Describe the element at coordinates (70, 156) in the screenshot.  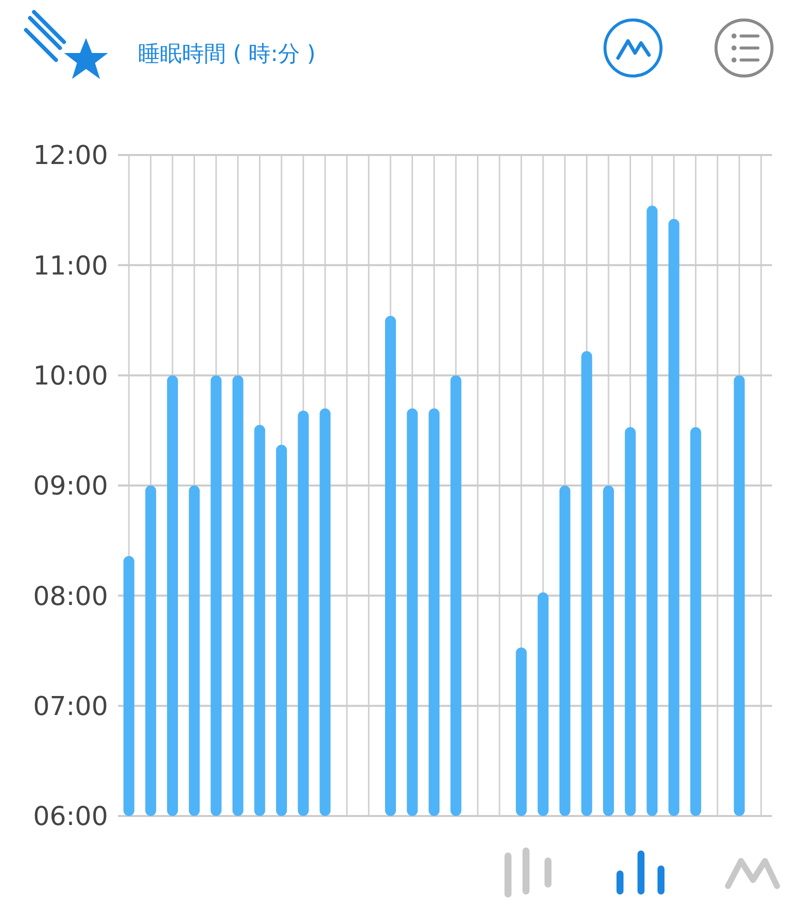
I see `y-tick-label: 12:00` at that location.